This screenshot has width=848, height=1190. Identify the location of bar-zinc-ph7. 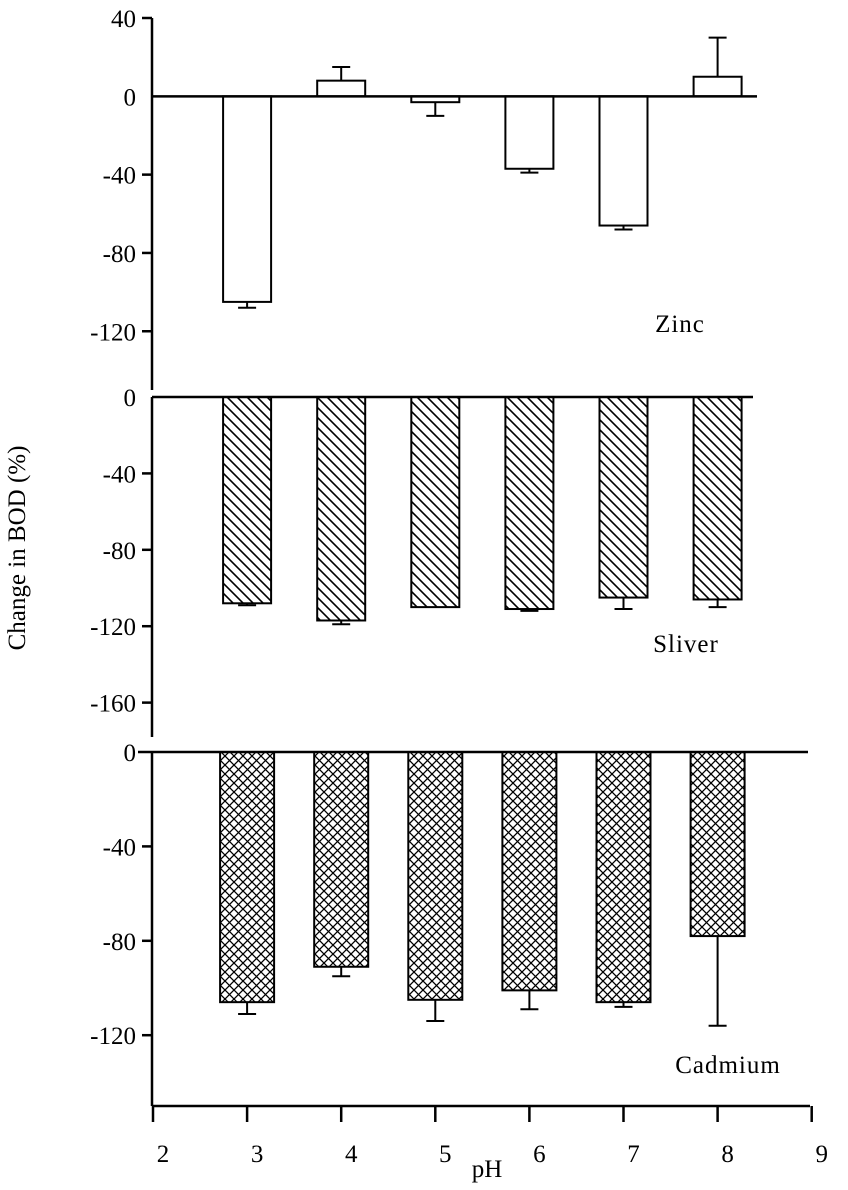
(623, 161).